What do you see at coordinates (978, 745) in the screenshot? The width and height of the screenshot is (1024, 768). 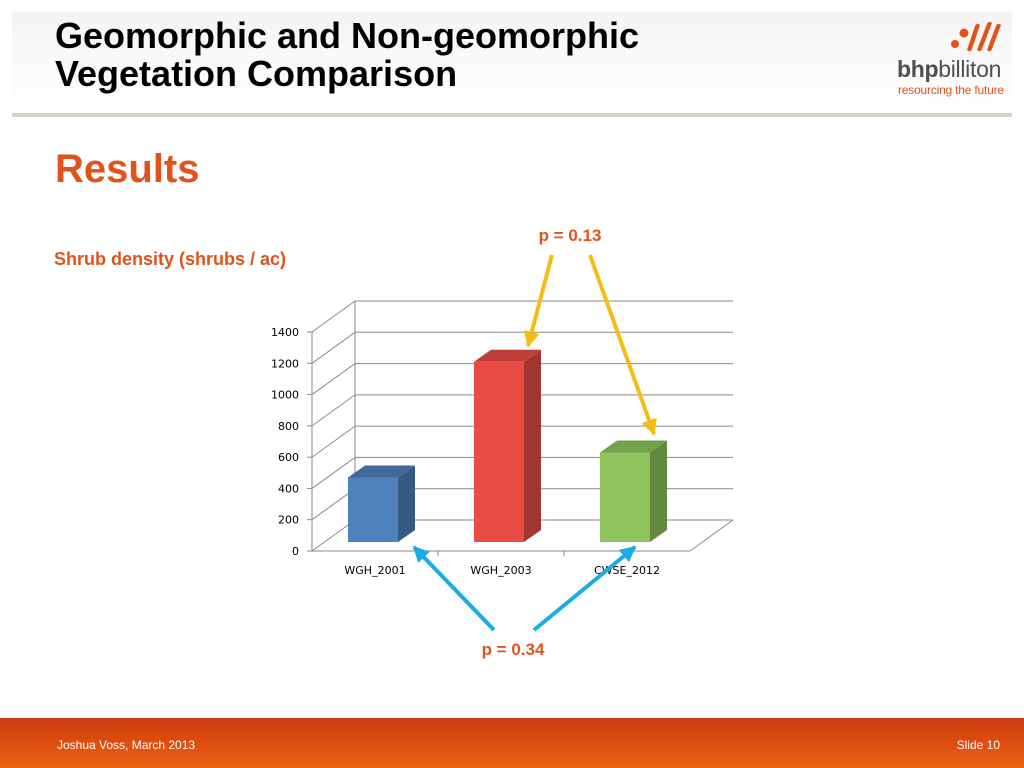 I see `footer-slide-number: Slide 10` at bounding box center [978, 745].